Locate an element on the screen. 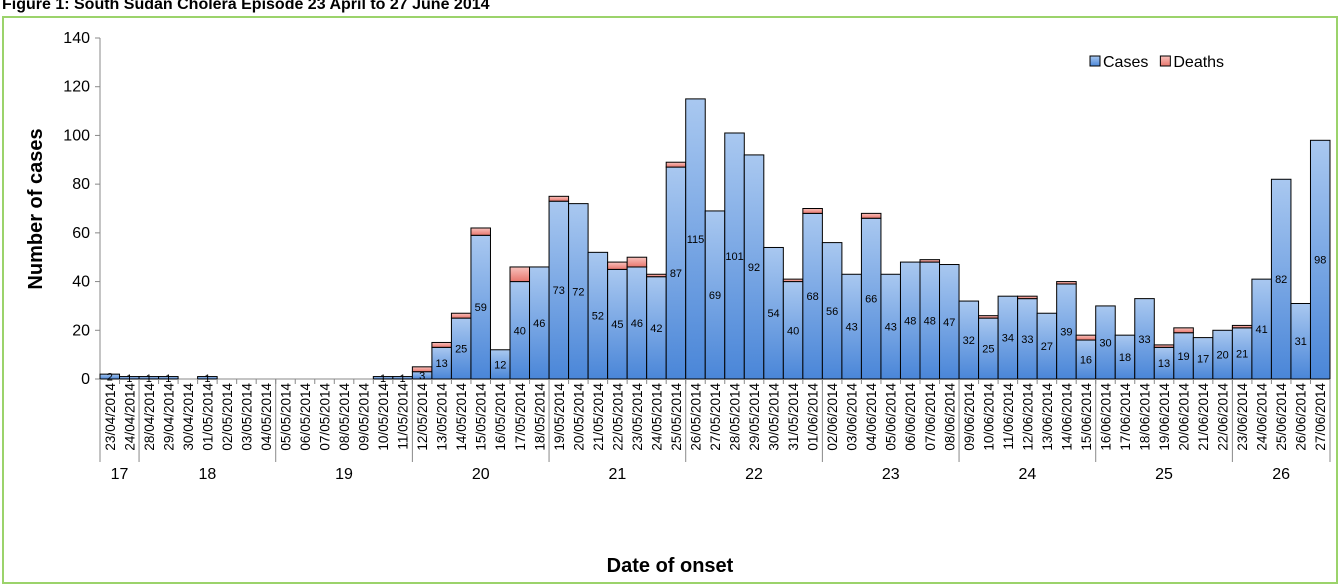 The image size is (1341, 585). x-tick-label: 23/06/2014 is located at coordinates (1242, 417).